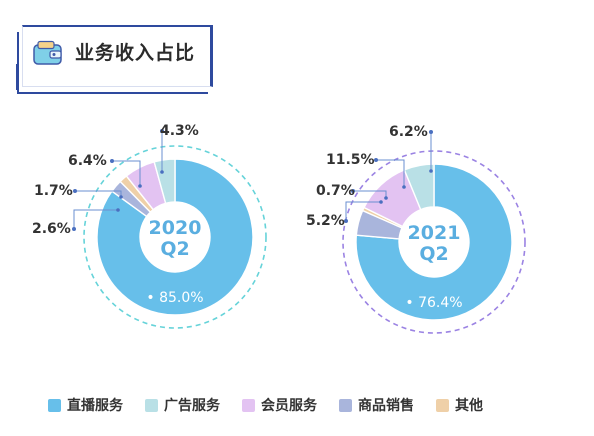 This screenshot has width=594, height=436. What do you see at coordinates (175, 228) in the screenshot?
I see `center-label-2020-0: 2020` at bounding box center [175, 228].